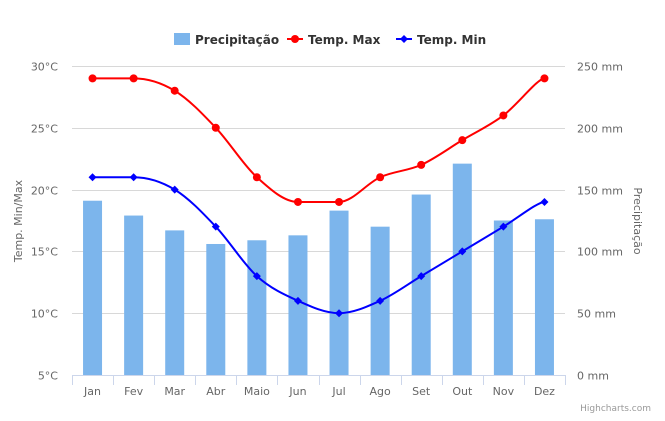 The width and height of the screenshot is (665, 421). I want to click on bar-precipitacao-fev, so click(134, 295).